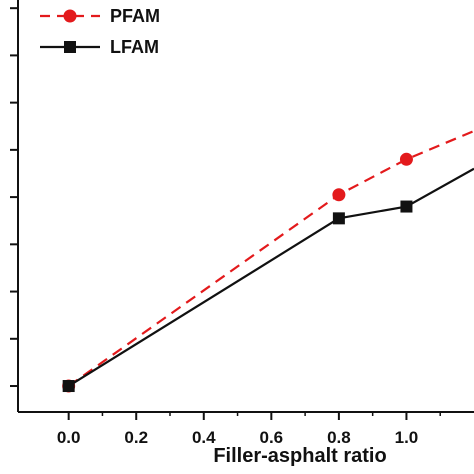 The width and height of the screenshot is (474, 474). I want to click on x-tick-label: 0.6, so click(272, 437).